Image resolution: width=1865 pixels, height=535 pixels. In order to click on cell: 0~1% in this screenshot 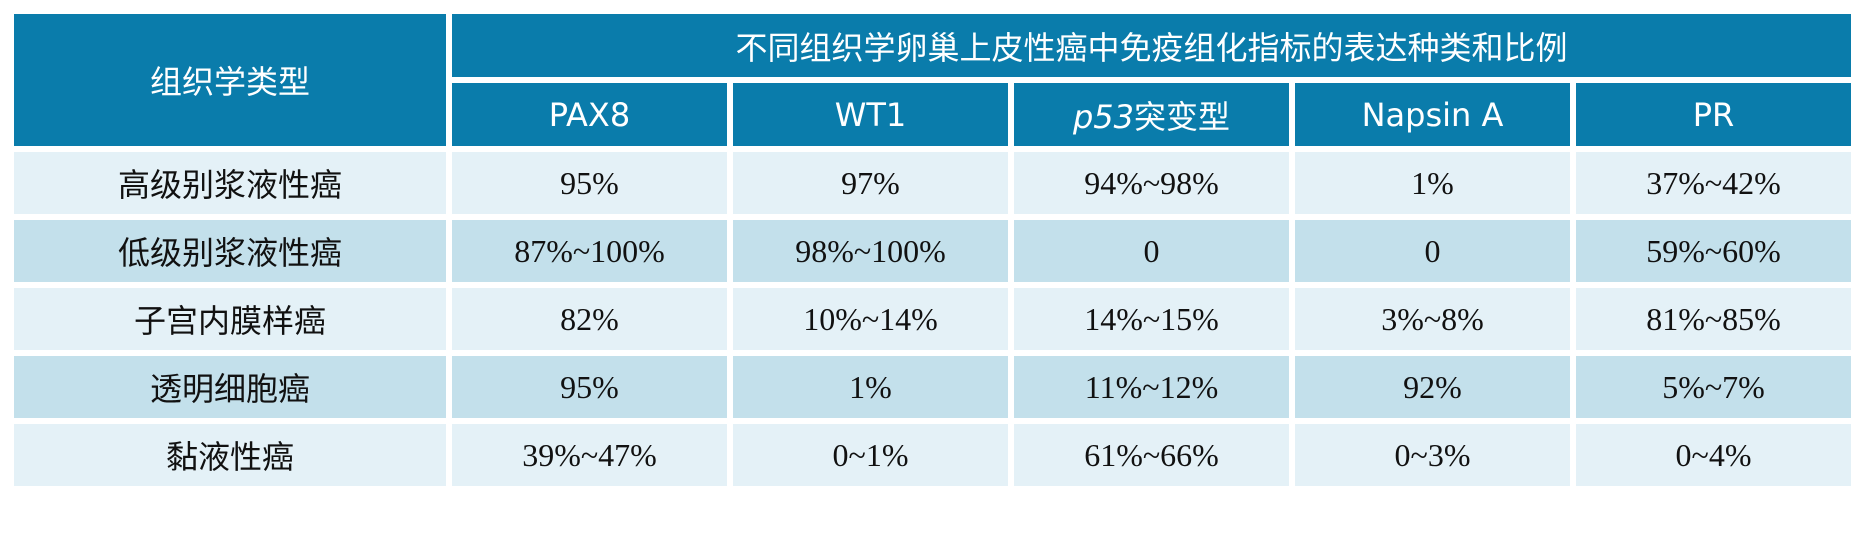, I will do `click(870, 455)`.